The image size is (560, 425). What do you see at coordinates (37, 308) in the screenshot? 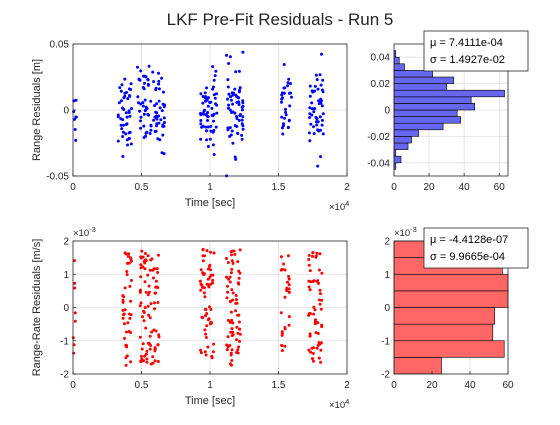
I see `y-axis-label: Range-Rate Residuals [m/s]` at bounding box center [37, 308].